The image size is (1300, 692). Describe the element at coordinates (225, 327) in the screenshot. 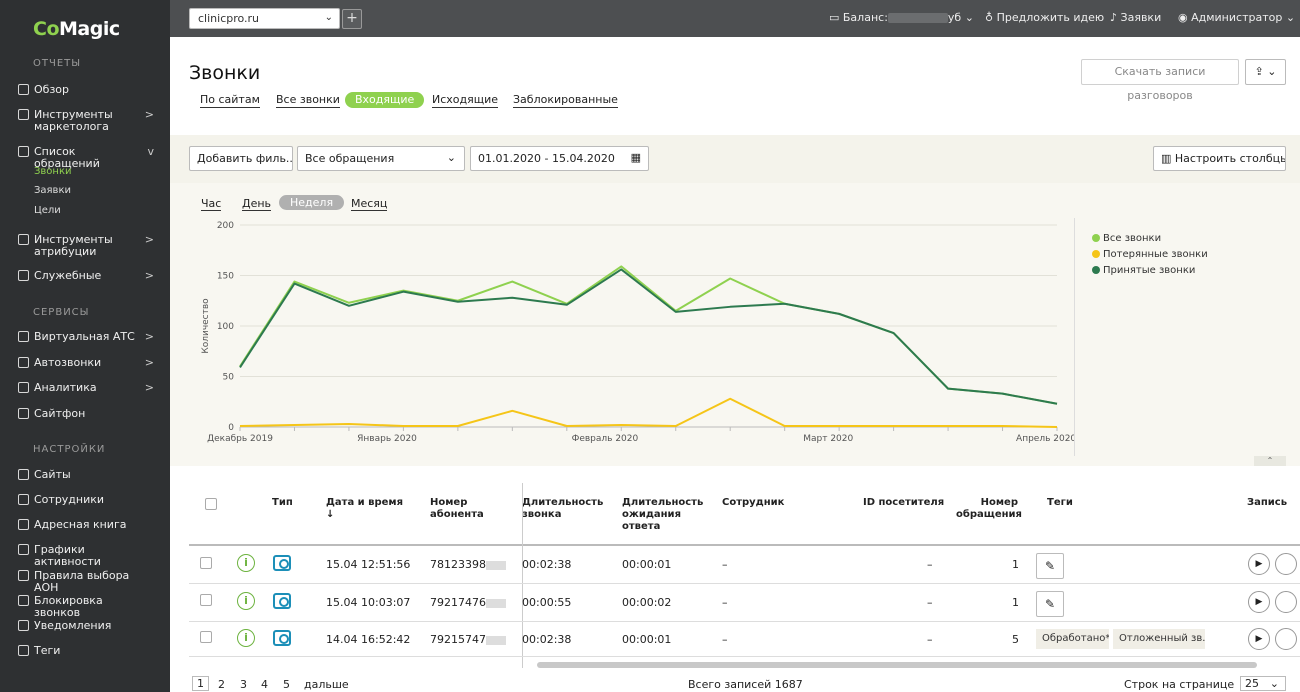

I see `y-tick-label: 100` at that location.